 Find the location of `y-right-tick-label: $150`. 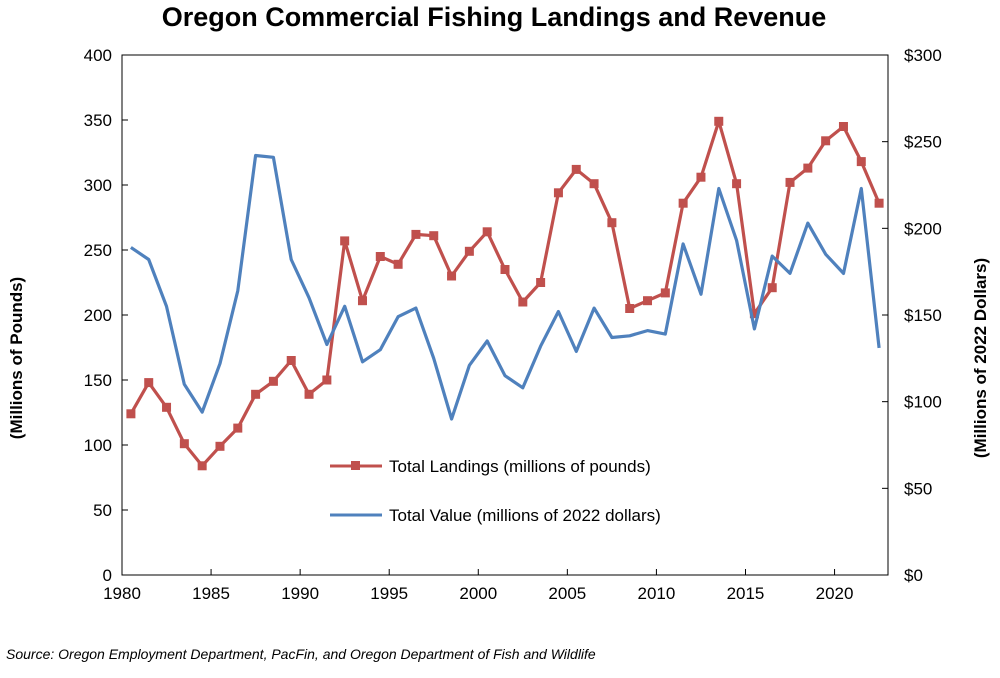

y-right-tick-label: $150 is located at coordinates (923, 315).